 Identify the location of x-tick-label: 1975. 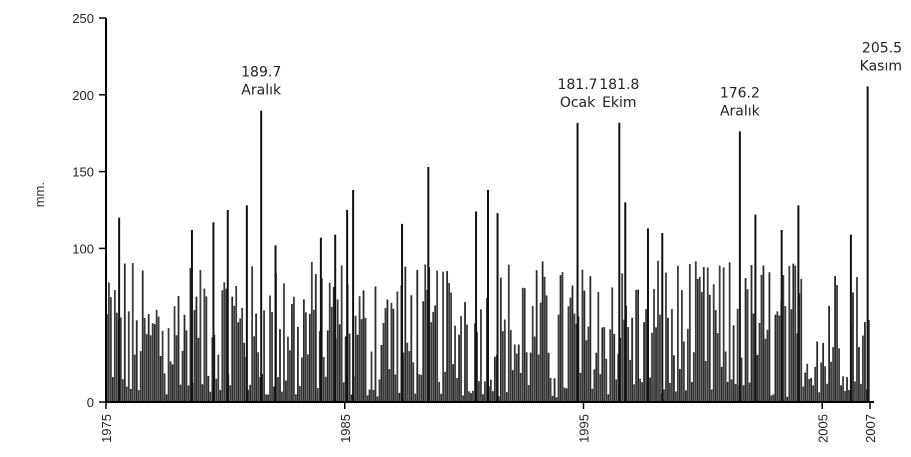
(106, 428).